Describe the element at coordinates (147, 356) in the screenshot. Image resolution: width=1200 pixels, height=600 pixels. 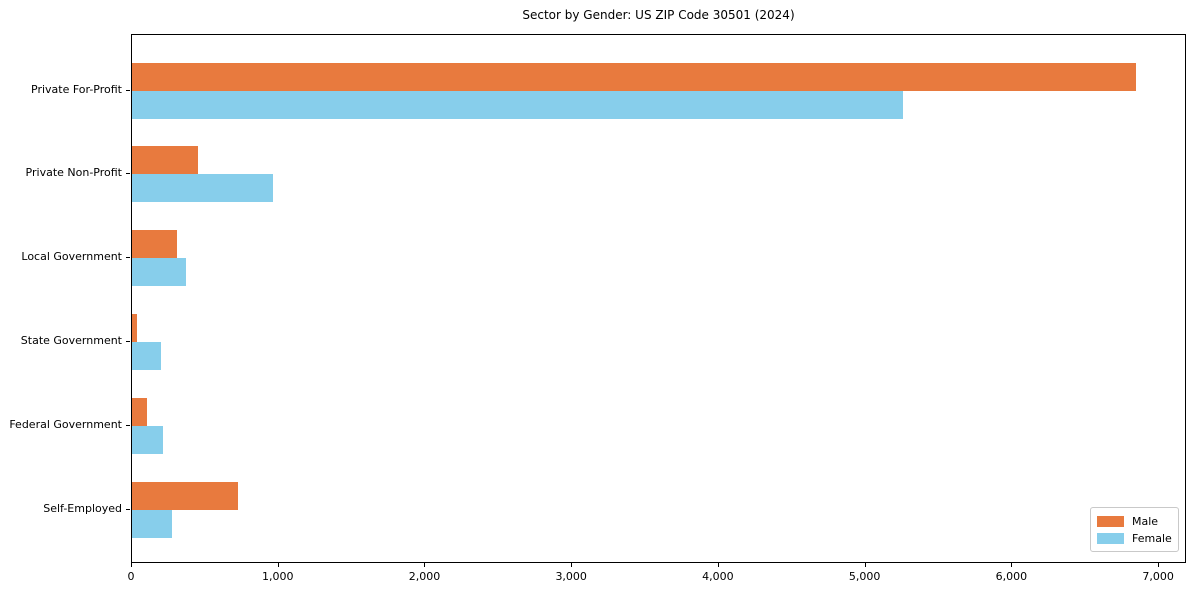
I see `bar-female-state-government` at that location.